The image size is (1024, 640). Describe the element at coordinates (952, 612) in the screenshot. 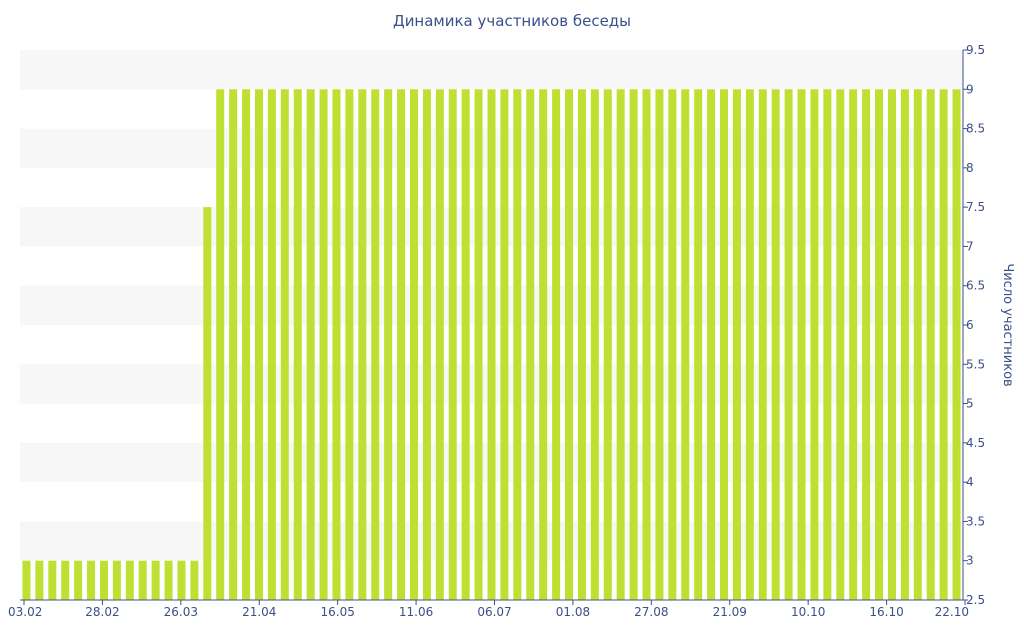

I see `x-tick-label: 22.10` at that location.